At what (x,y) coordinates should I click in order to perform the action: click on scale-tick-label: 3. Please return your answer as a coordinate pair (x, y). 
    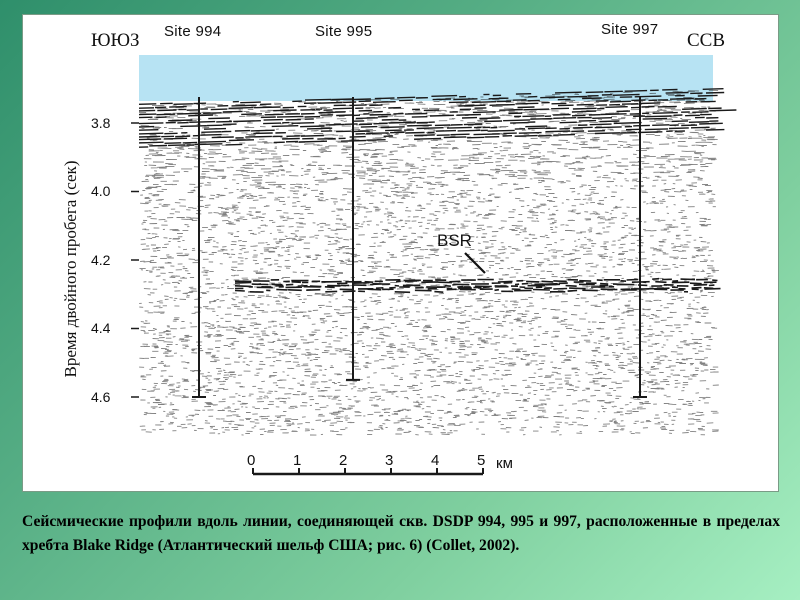
    Looking at the image, I should click on (389, 460).